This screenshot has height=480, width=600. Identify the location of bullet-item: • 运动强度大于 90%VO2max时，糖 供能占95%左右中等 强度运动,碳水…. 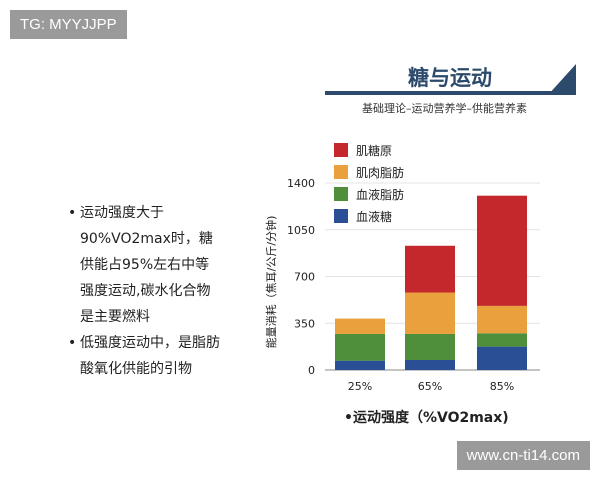
(144, 265).